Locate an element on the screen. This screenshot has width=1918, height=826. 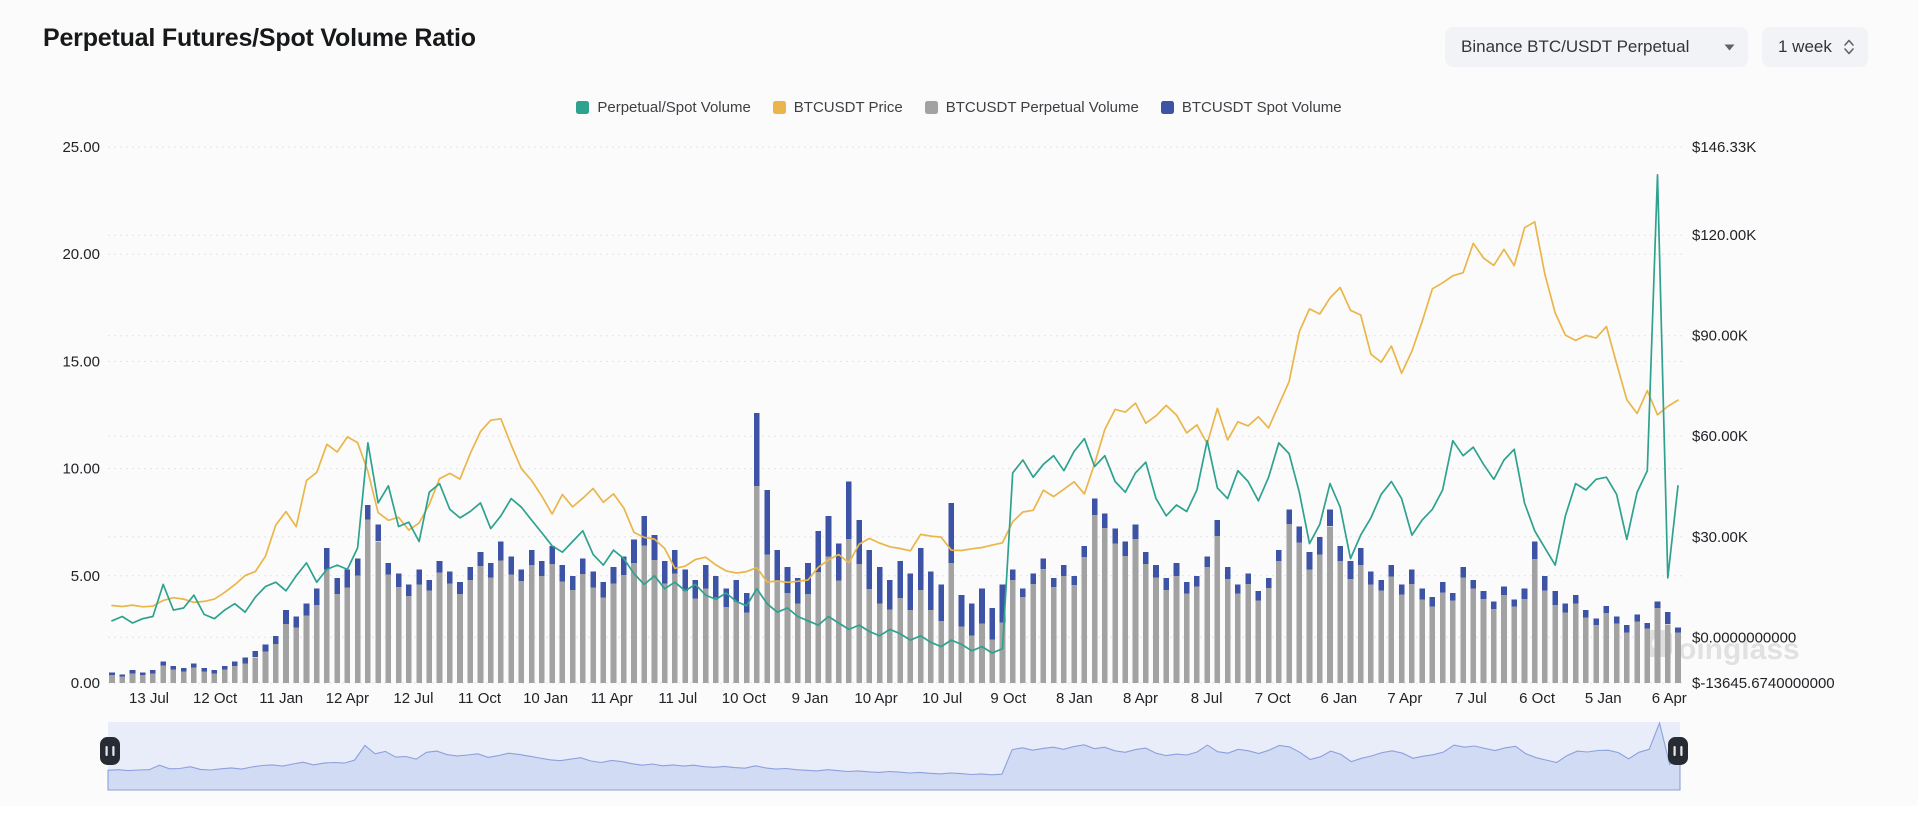
svg-text: 20.00 is located at coordinates (81, 254).